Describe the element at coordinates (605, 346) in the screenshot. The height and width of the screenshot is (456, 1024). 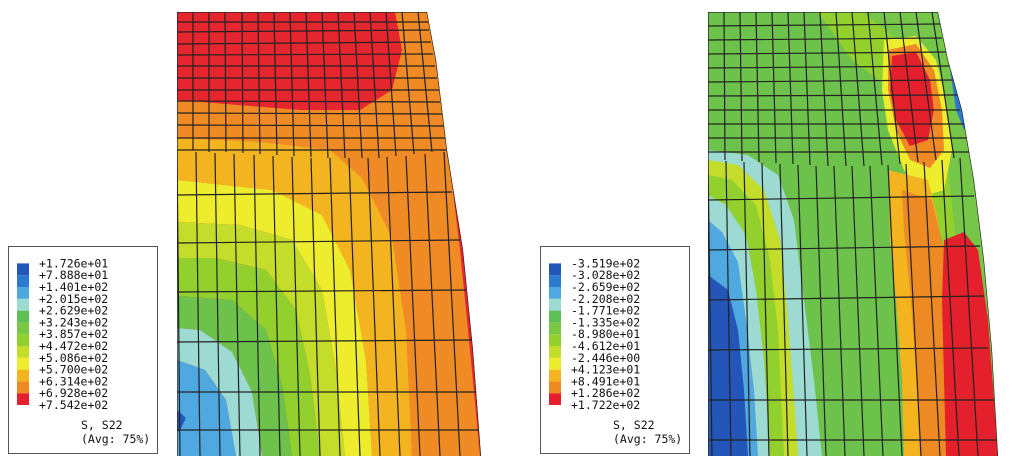
I see `right-legend-value: -4.612e+01` at that location.